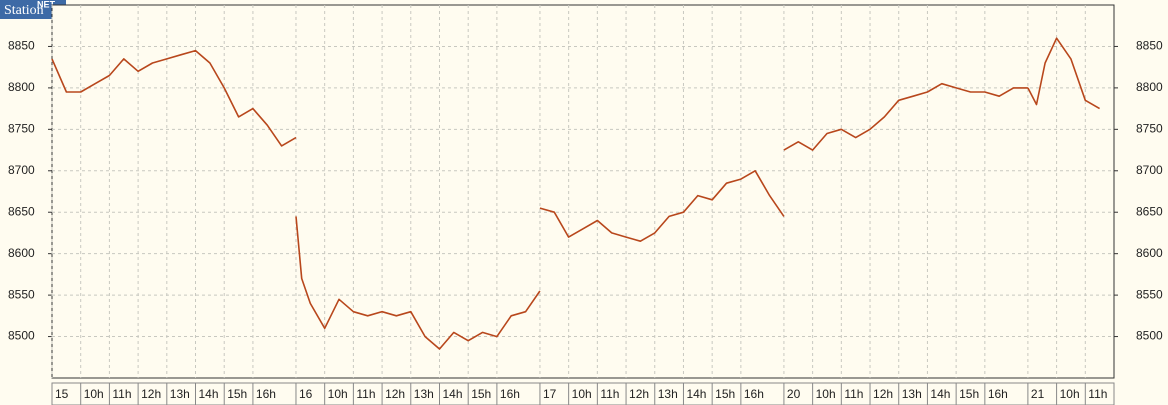  I want to click on x-tick-label: 21, so click(1038, 394).